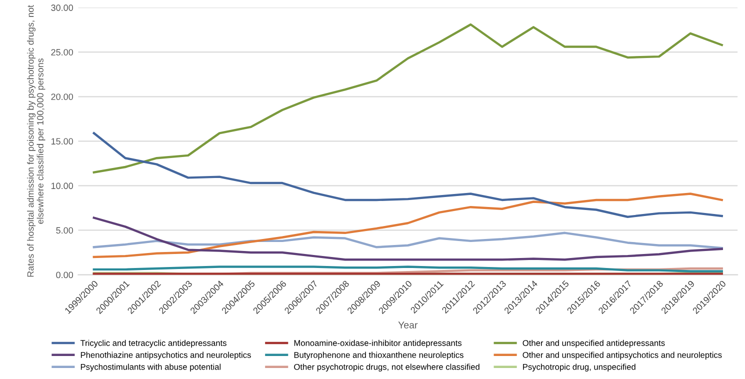  Describe the element at coordinates (62, 97) in the screenshot. I see `y-tick-label: 20.00` at that location.